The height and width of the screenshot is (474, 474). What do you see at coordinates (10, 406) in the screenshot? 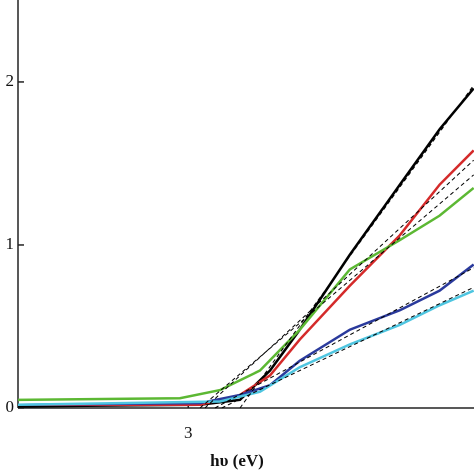
I see `y-tick-label: 0` at bounding box center [10, 406].